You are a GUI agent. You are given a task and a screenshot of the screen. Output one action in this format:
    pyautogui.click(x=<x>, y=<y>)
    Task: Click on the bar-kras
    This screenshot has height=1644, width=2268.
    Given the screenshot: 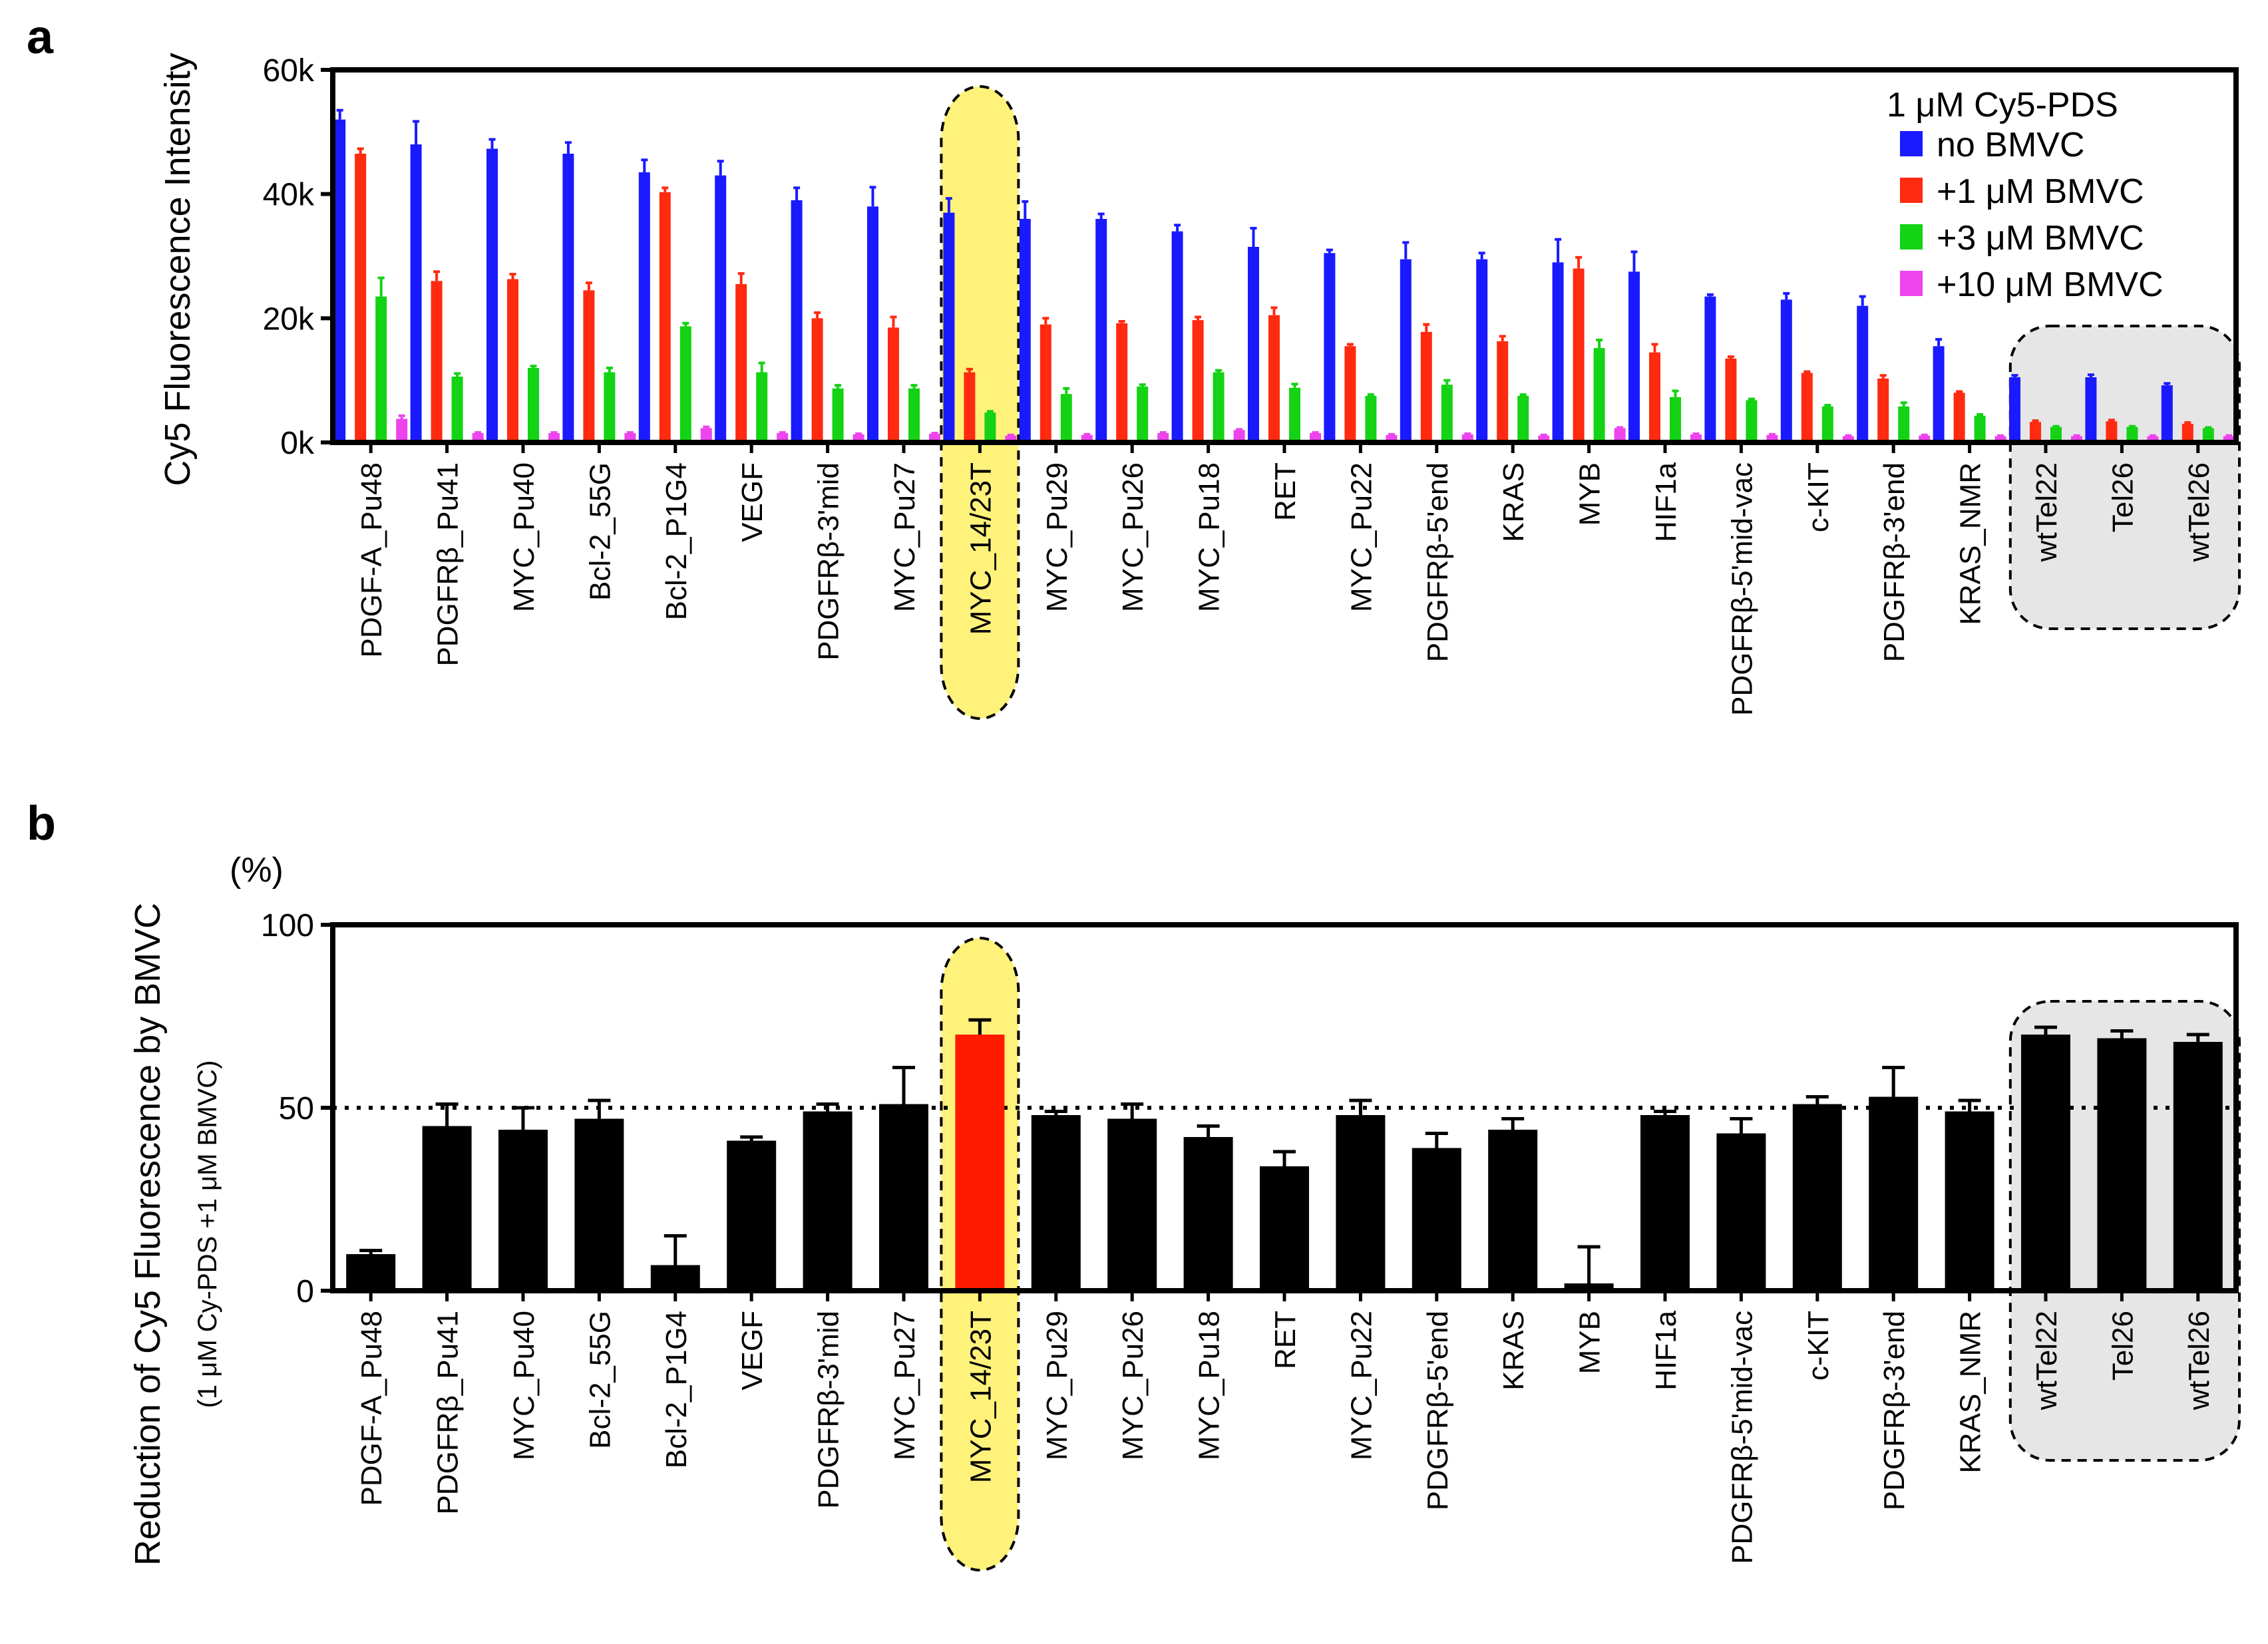 What is the action you would take?
    pyautogui.click(x=1513, y=1210)
    